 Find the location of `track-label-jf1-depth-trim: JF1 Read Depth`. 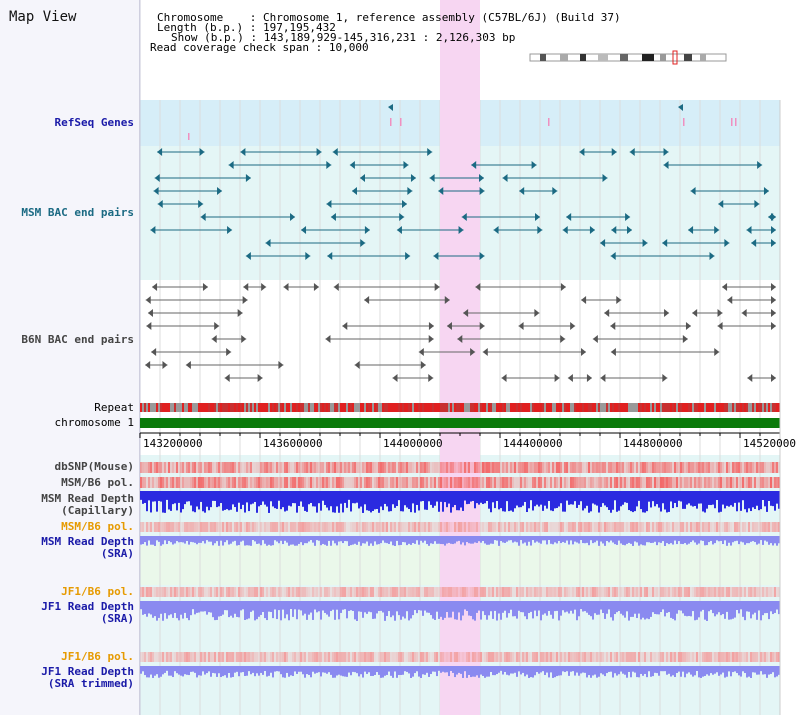

track-label-jf1-depth-trim: JF1 Read Depth is located at coordinates (87, 671).